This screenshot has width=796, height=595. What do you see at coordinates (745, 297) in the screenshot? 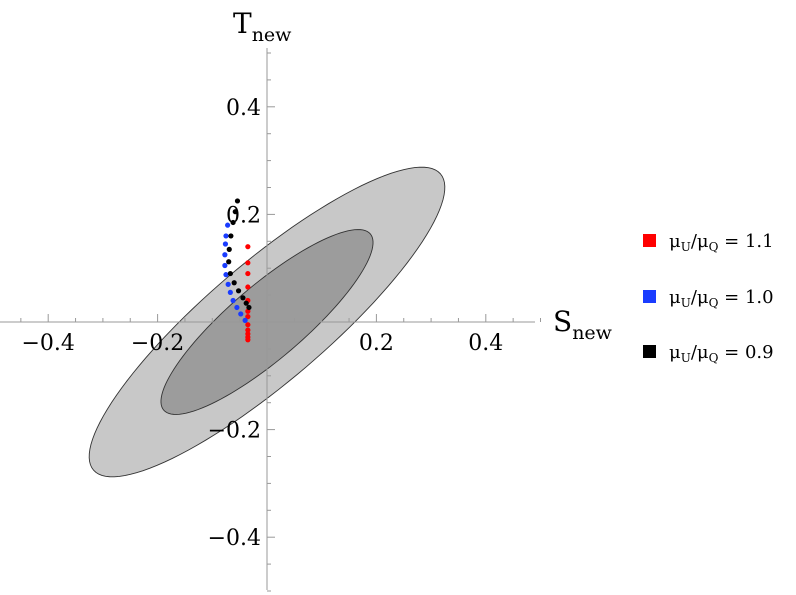
I see `legend-label-part: = 1.0` at bounding box center [745, 297].